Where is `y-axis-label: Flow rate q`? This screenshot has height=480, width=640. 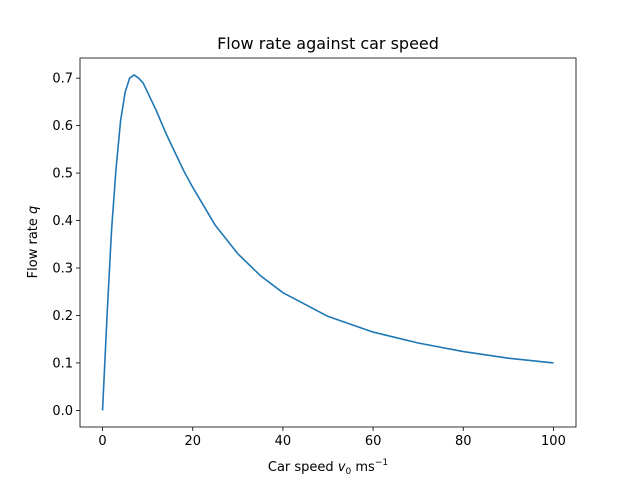
y-axis-label: Flow rate q is located at coordinates (33, 242).